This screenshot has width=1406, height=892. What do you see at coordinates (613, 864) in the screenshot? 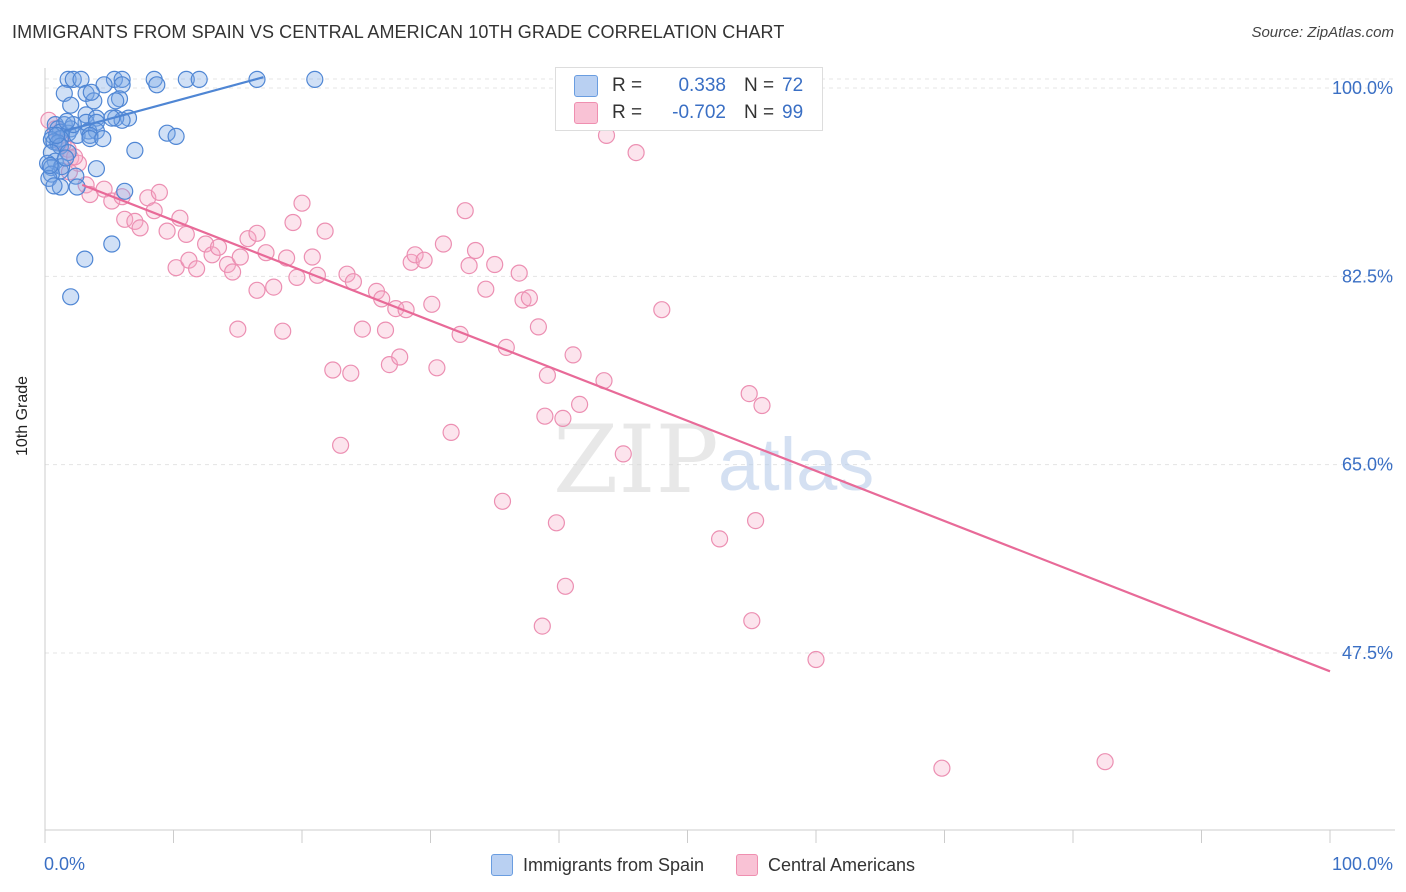
I see `legend-label-spain: Immigrants from Spain` at bounding box center [613, 864].